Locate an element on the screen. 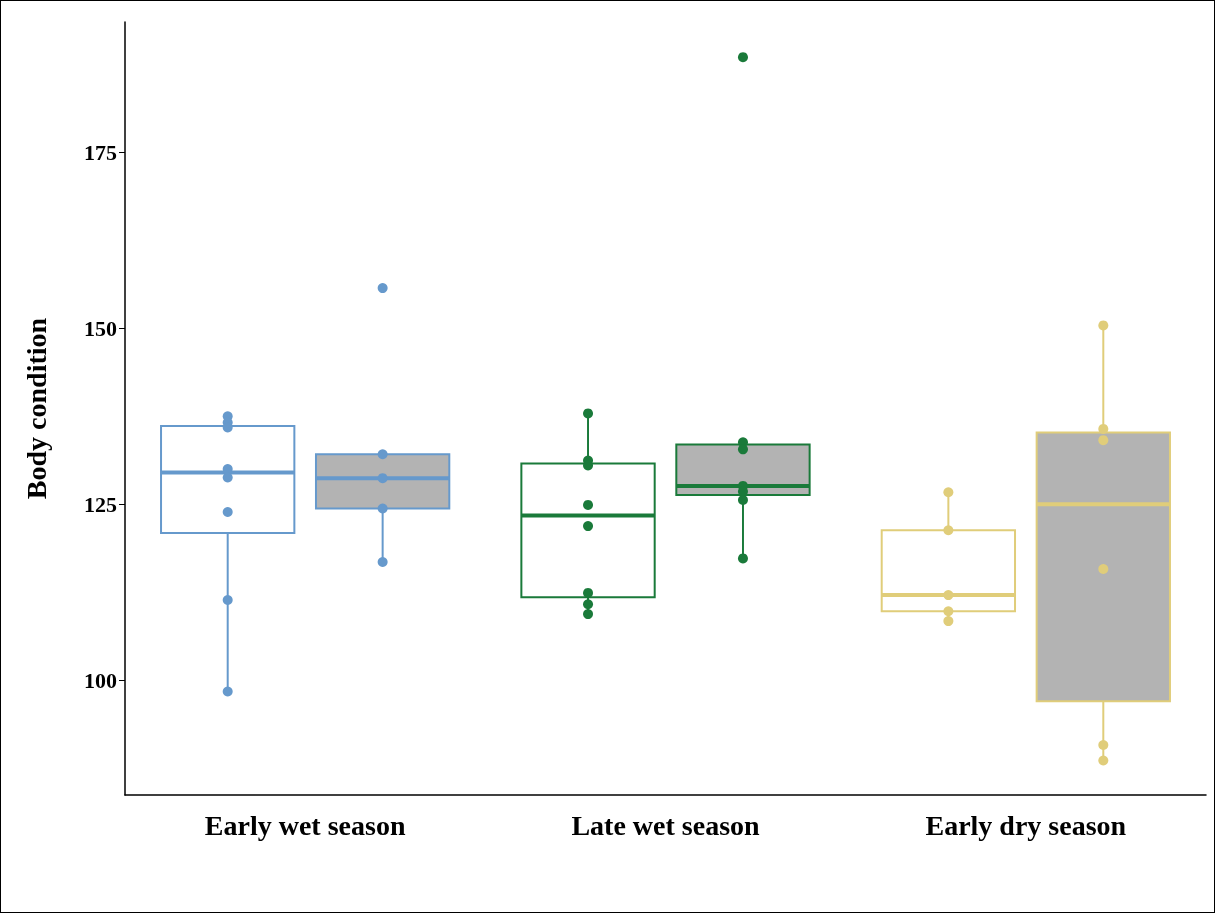 The height and width of the screenshot is (913, 1215). y-tick-label: 150 is located at coordinates (100, 328).